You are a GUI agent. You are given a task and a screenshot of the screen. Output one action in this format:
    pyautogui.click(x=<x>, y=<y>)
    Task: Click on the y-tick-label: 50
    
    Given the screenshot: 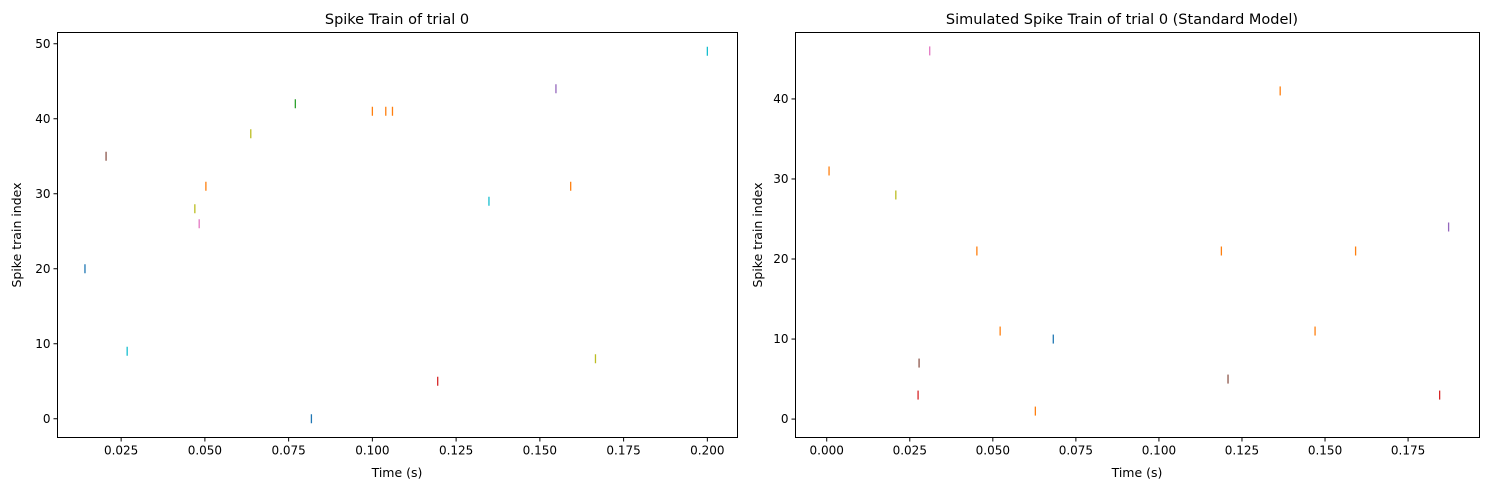 What is the action you would take?
    pyautogui.click(x=42, y=44)
    